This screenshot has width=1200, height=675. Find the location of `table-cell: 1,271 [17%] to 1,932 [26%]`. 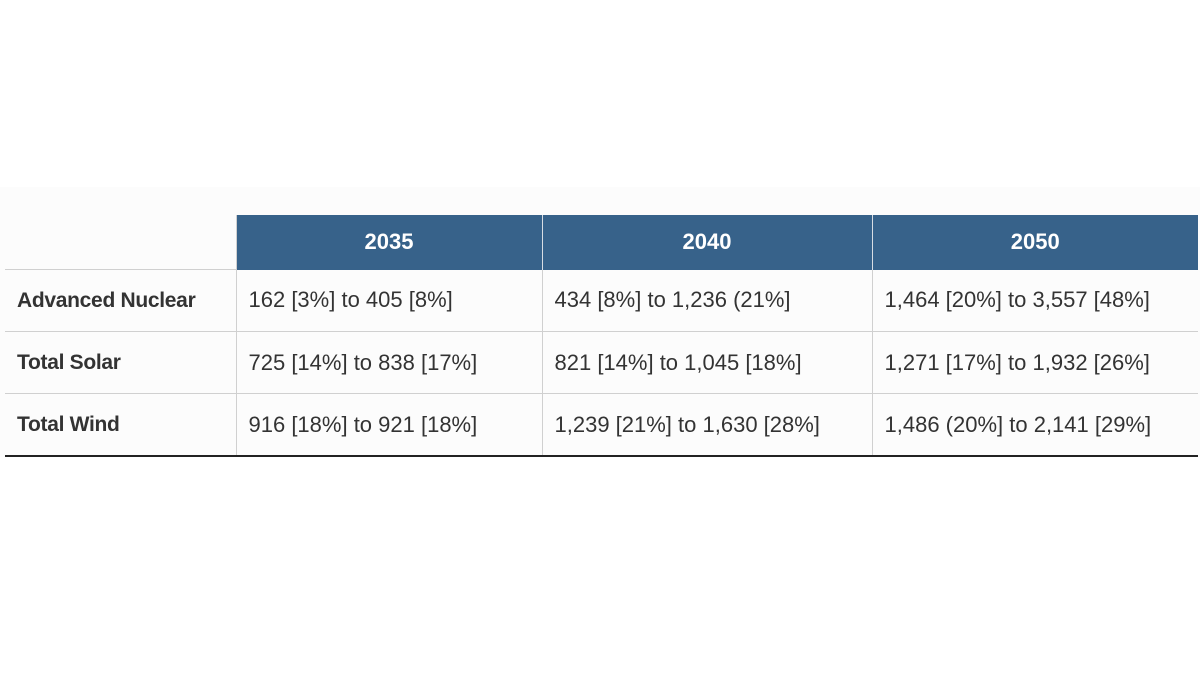

table-cell: 1,271 [17%] to 1,932 [26%] is located at coordinates (1034, 362).